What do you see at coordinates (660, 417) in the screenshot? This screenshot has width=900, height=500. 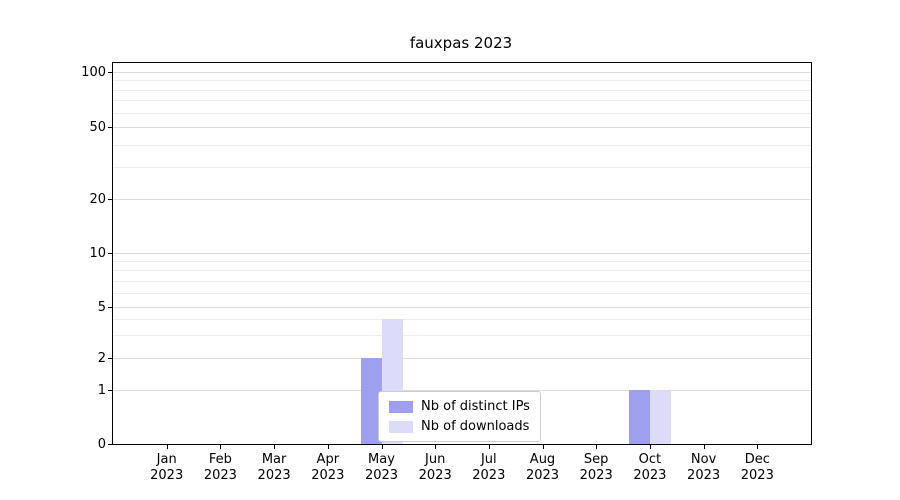 I see `bar-oct-downloads` at bounding box center [660, 417].